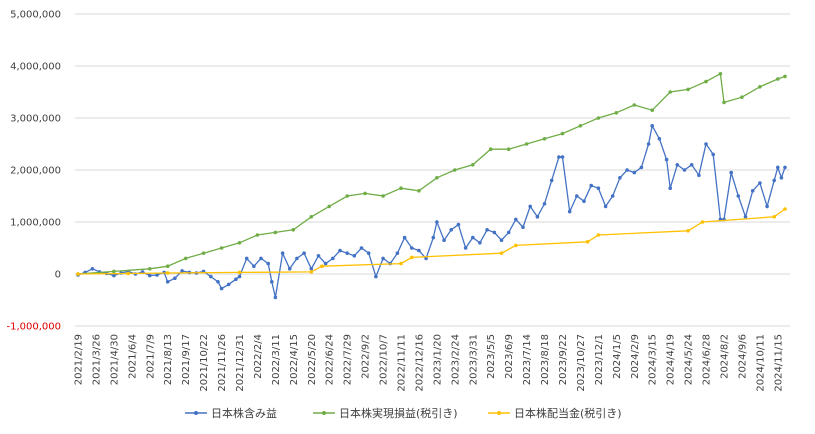  What do you see at coordinates (132, 356) in the screenshot?
I see `x-tick-label: 2021/6/4` at bounding box center [132, 356].